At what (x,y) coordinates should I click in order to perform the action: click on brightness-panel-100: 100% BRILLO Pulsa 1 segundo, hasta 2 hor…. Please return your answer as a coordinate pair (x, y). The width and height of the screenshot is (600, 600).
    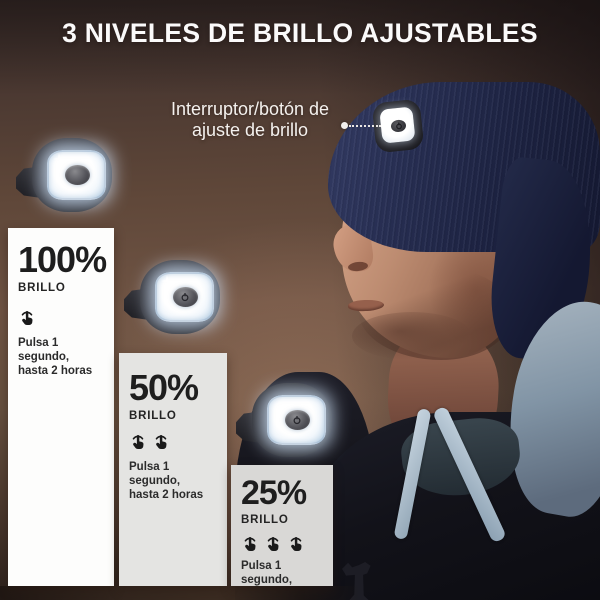
    Looking at the image, I should click on (61, 407).